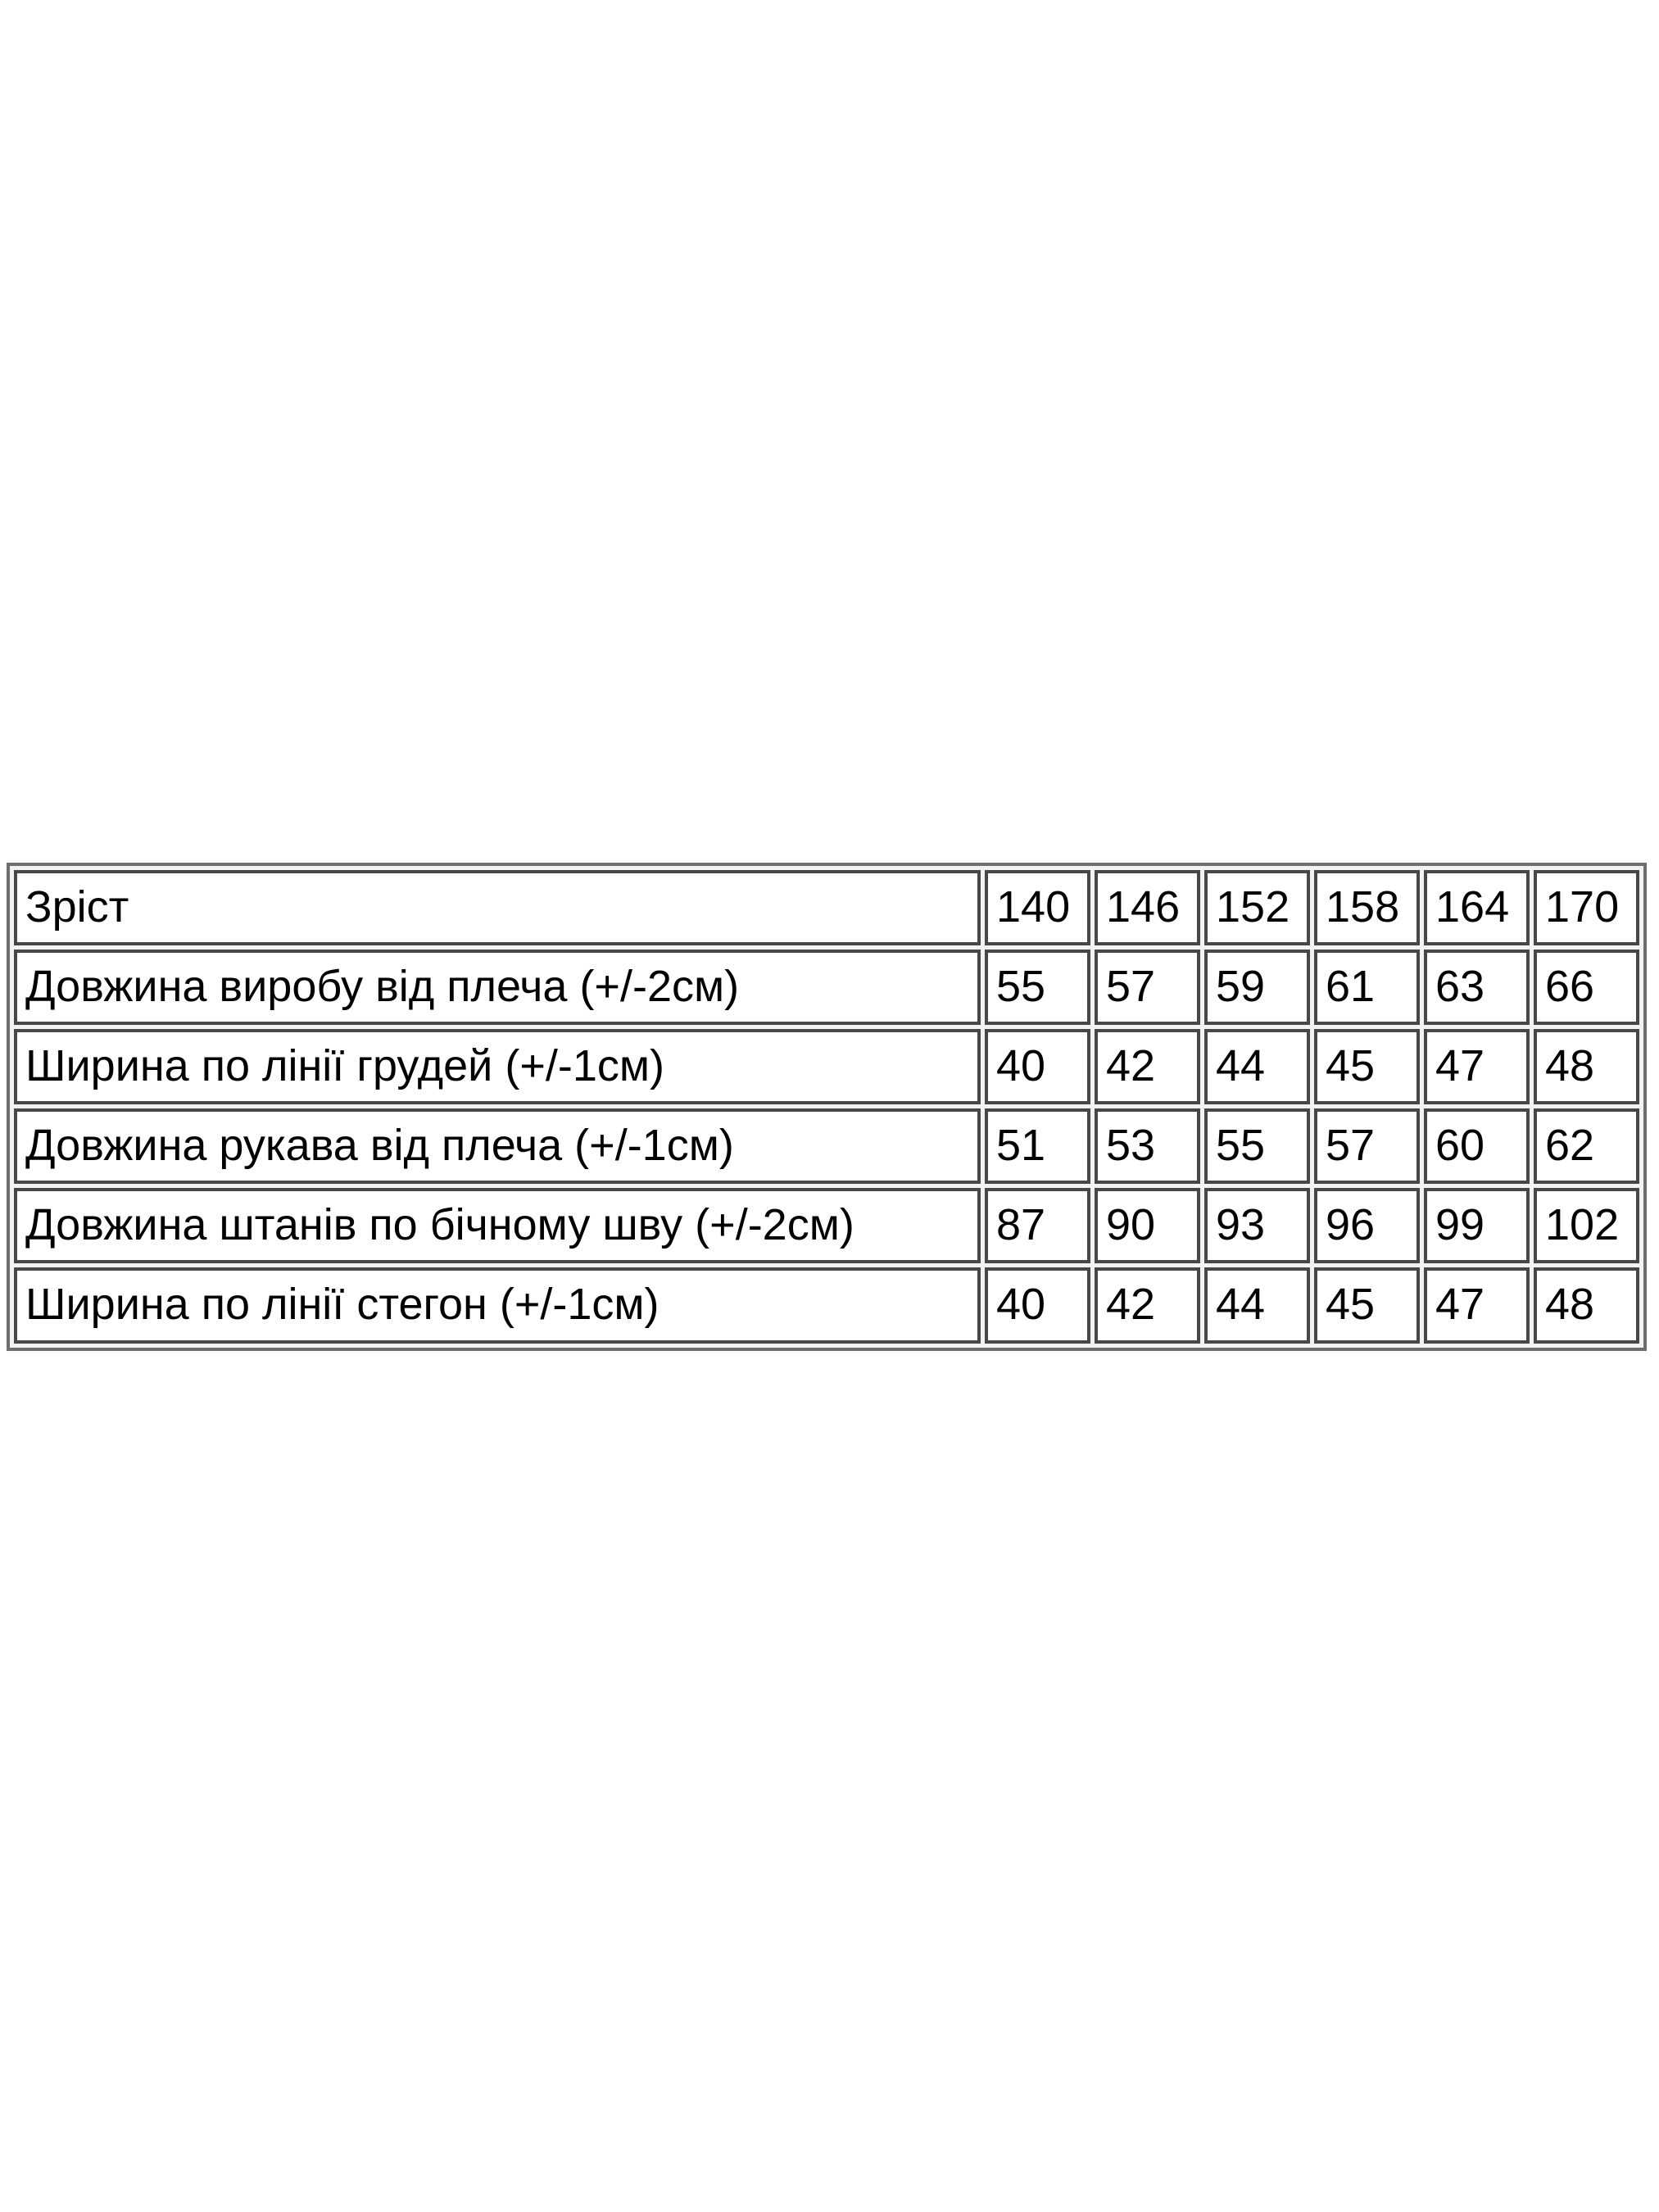  Describe the element at coordinates (1367, 1226) in the screenshot. I see `table-cell: 96` at that location.